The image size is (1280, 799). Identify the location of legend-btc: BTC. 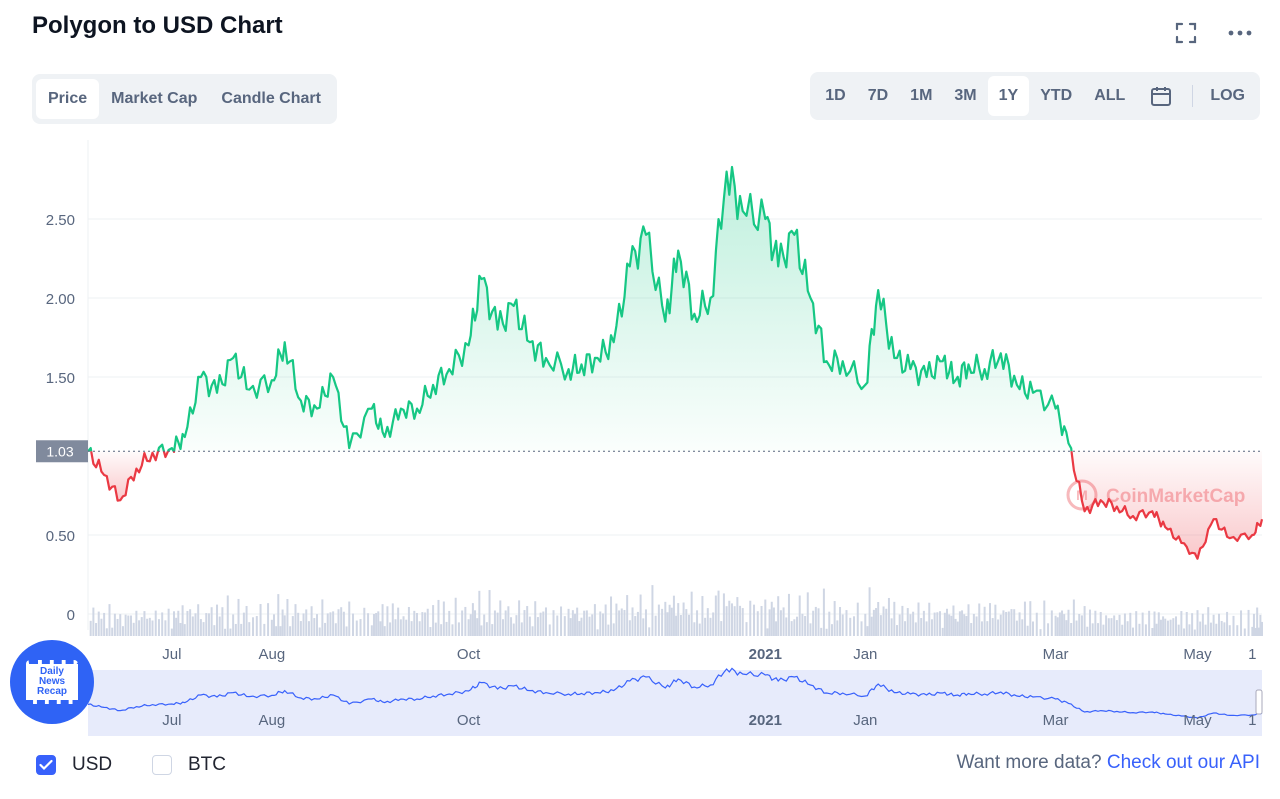
(189, 765).